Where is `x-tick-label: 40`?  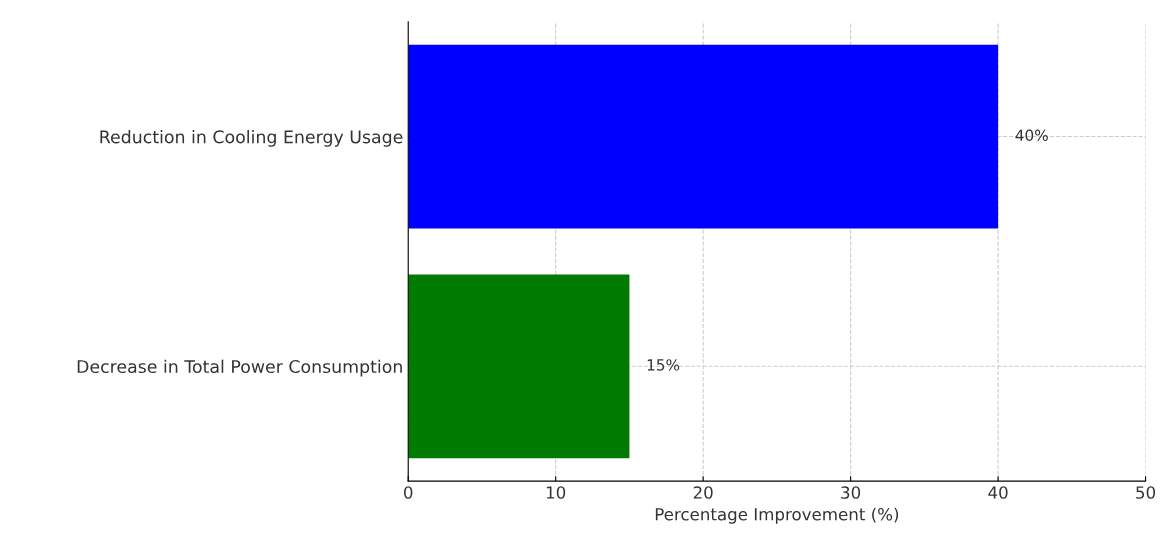
x-tick-label: 40 is located at coordinates (998, 492).